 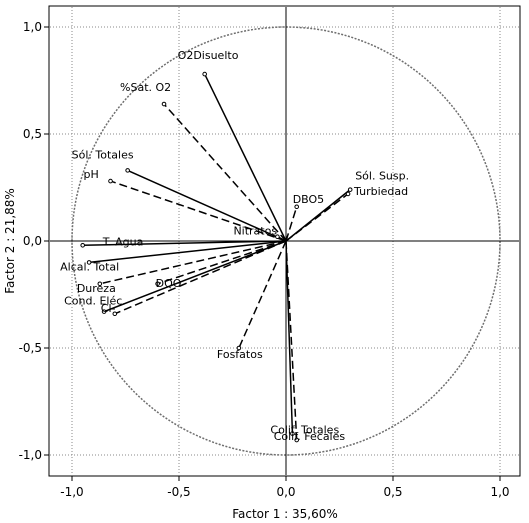 What do you see at coordinates (32, 134) in the screenshot?
I see `y-tick-label: 0,5` at bounding box center [32, 134].